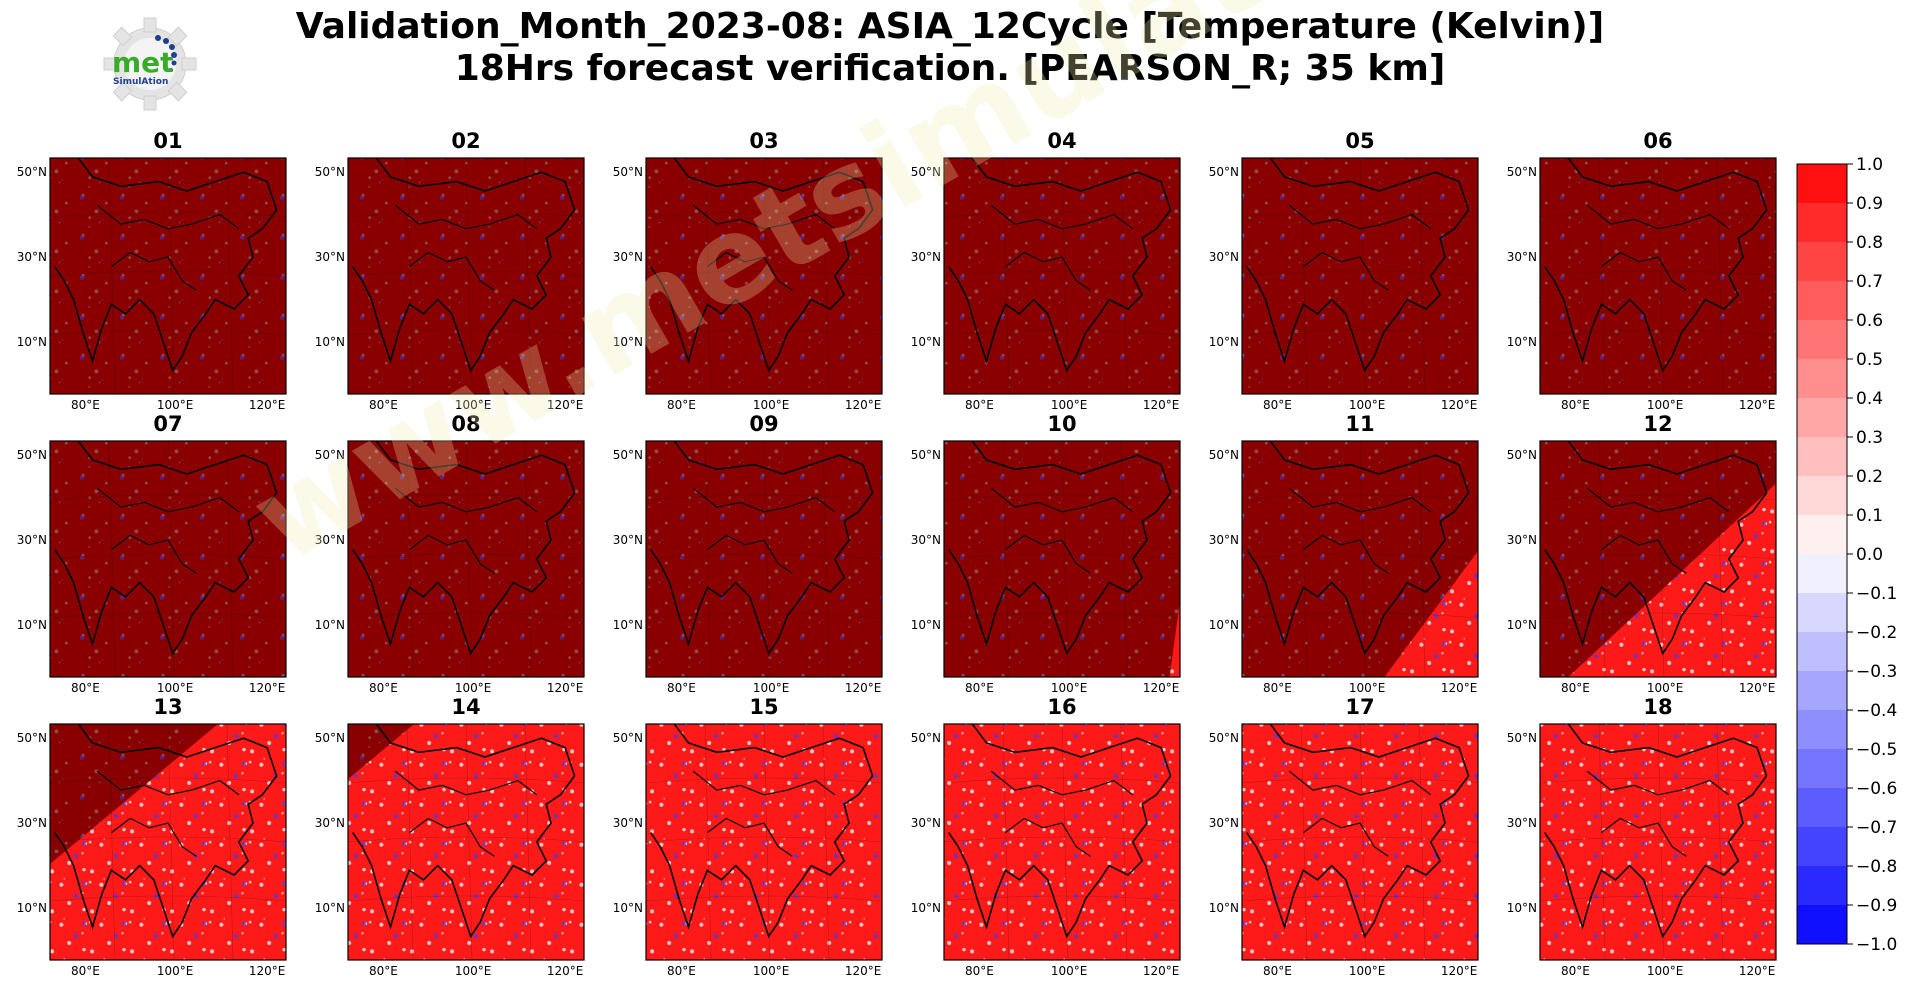 The image size is (1911, 988). Describe the element at coordinates (167, 141) in the screenshot. I see `panel-title: 01` at that location.